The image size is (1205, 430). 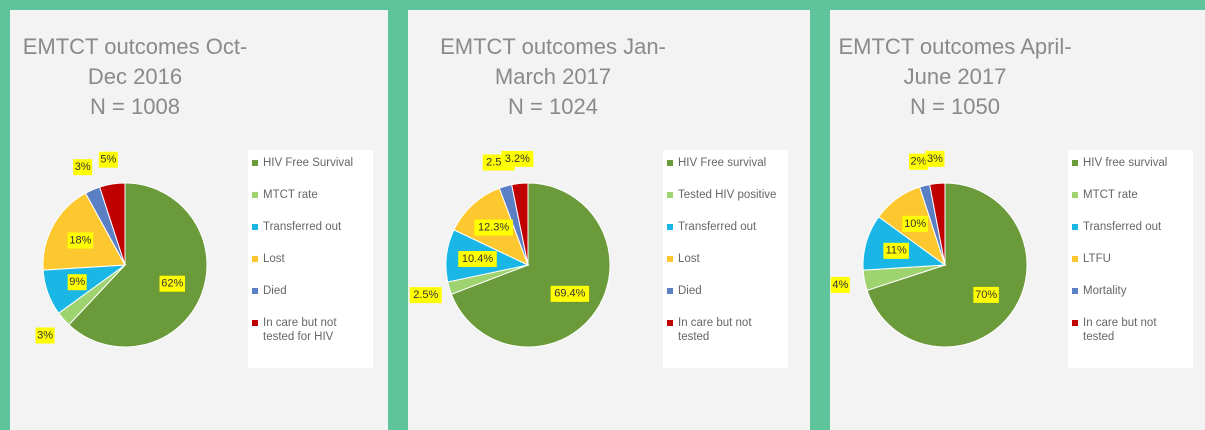 I want to click on legend-item: Mortality, so click(x=1130, y=291).